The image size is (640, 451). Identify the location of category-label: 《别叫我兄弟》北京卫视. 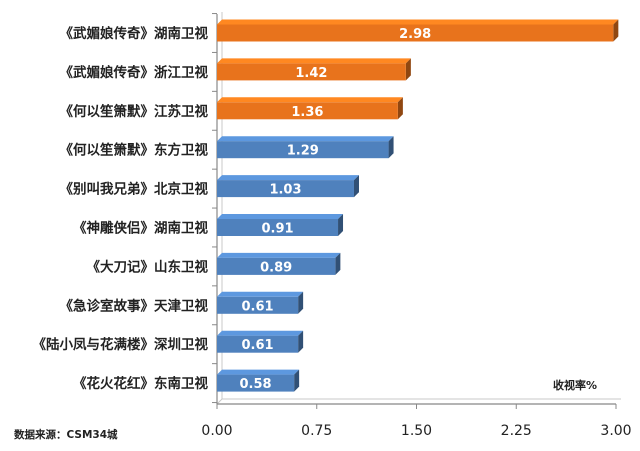
(134, 189).